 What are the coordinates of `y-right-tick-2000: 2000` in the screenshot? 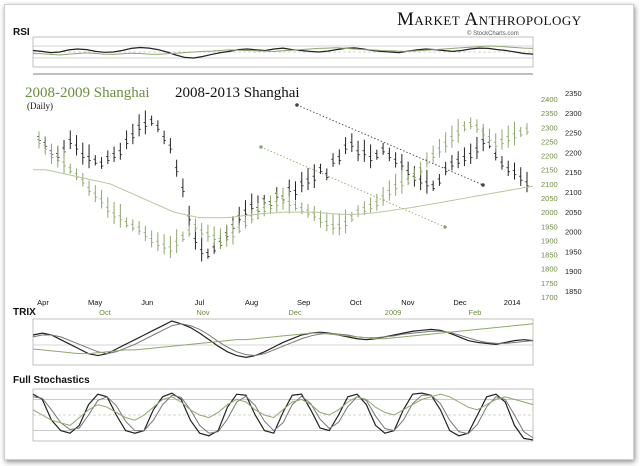 It's located at (573, 232).